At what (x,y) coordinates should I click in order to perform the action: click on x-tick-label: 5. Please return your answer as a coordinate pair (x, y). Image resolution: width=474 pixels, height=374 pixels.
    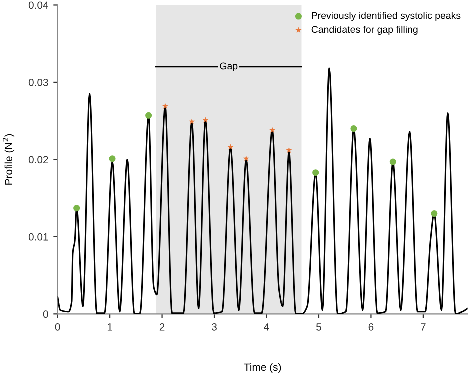
    Looking at the image, I should click on (319, 327).